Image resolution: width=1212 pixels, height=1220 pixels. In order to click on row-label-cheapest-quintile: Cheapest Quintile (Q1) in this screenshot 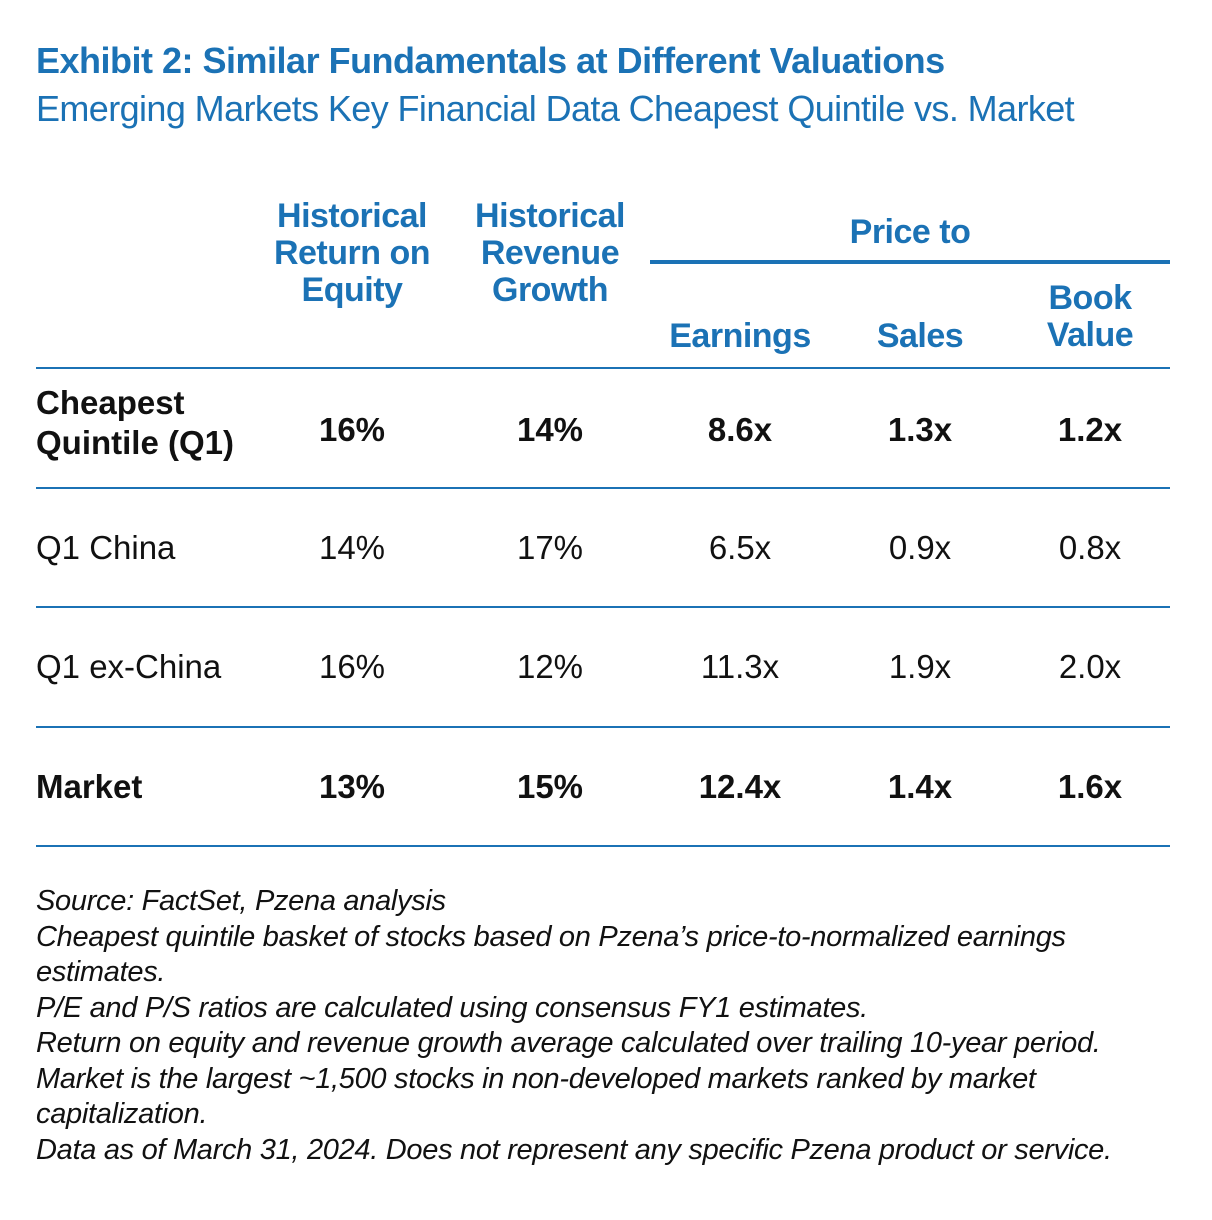, I will do `click(135, 423)`.